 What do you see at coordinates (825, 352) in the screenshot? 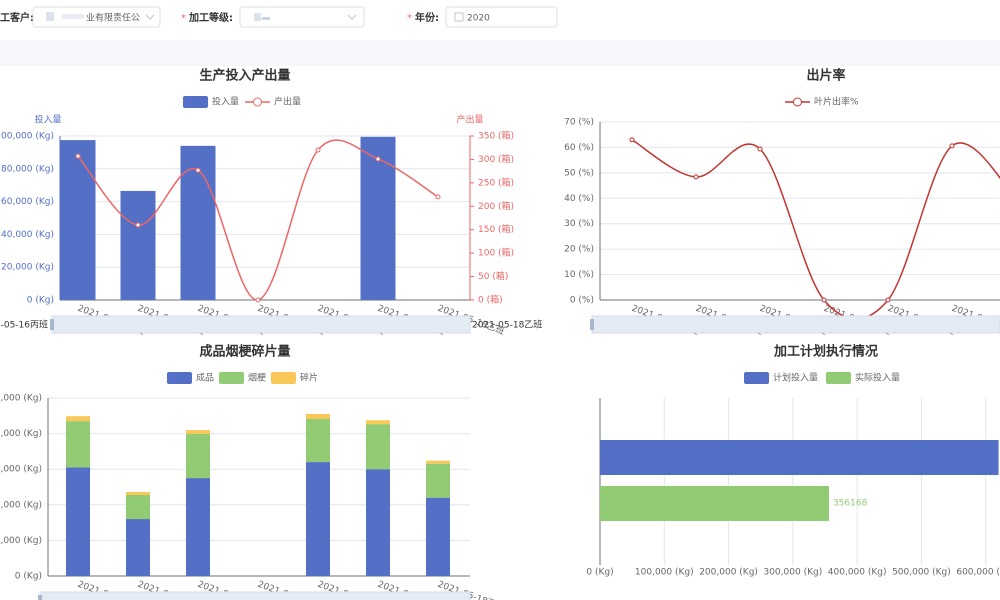
I see `chart-title: 加工计划执行情况` at bounding box center [825, 352].